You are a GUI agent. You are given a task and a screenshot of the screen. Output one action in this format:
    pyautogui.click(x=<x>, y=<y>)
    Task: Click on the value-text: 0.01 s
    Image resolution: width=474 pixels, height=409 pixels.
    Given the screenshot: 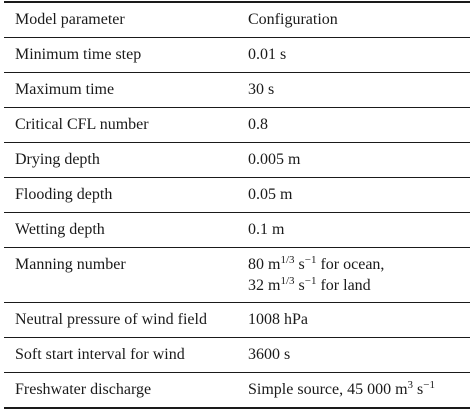 What is the action you would take?
    pyautogui.click(x=267, y=54)
    